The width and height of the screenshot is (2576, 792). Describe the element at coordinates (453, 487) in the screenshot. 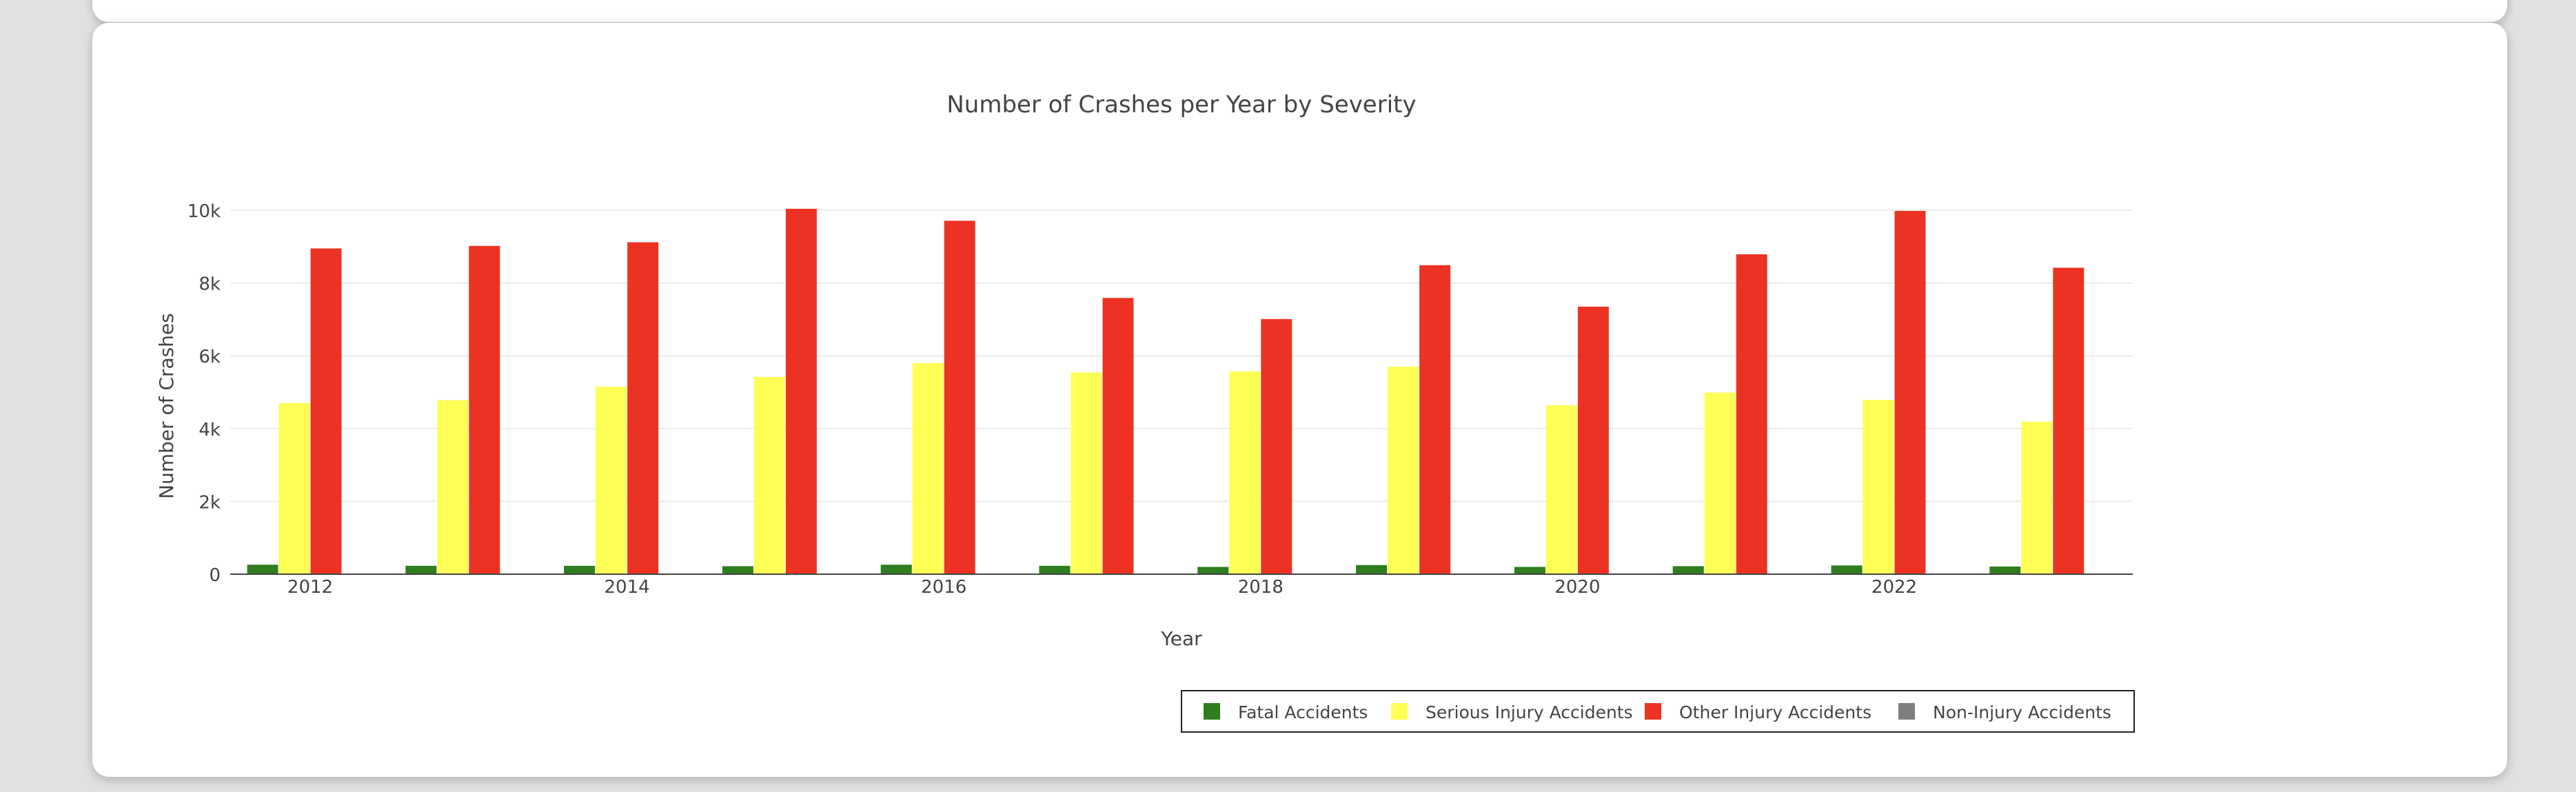

I see `bar-serious-injury-accidents-2013` at that location.